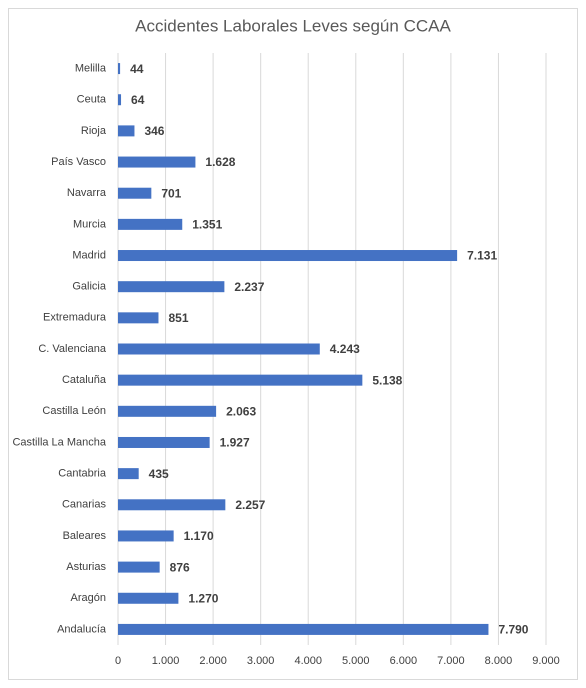 The width and height of the screenshot is (586, 688). I want to click on y-tick-label: Cataluña, so click(84, 380).